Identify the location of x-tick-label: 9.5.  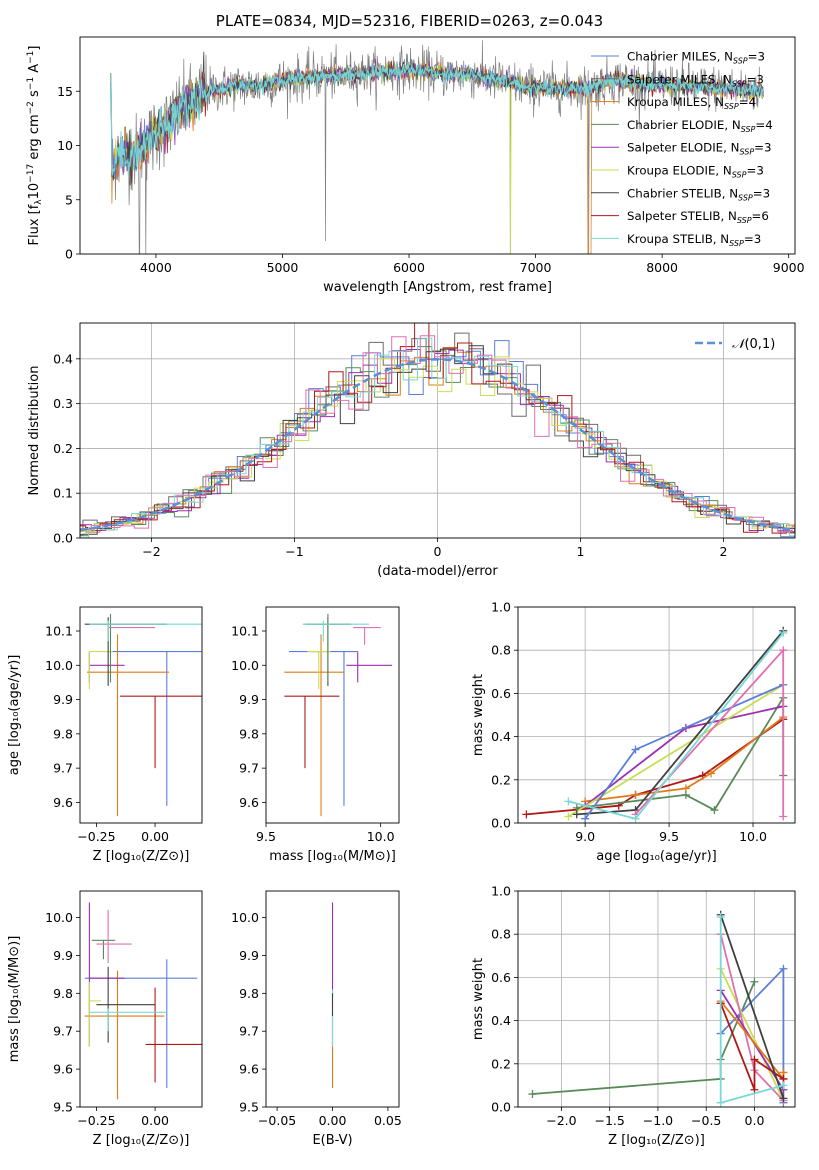
(266, 836).